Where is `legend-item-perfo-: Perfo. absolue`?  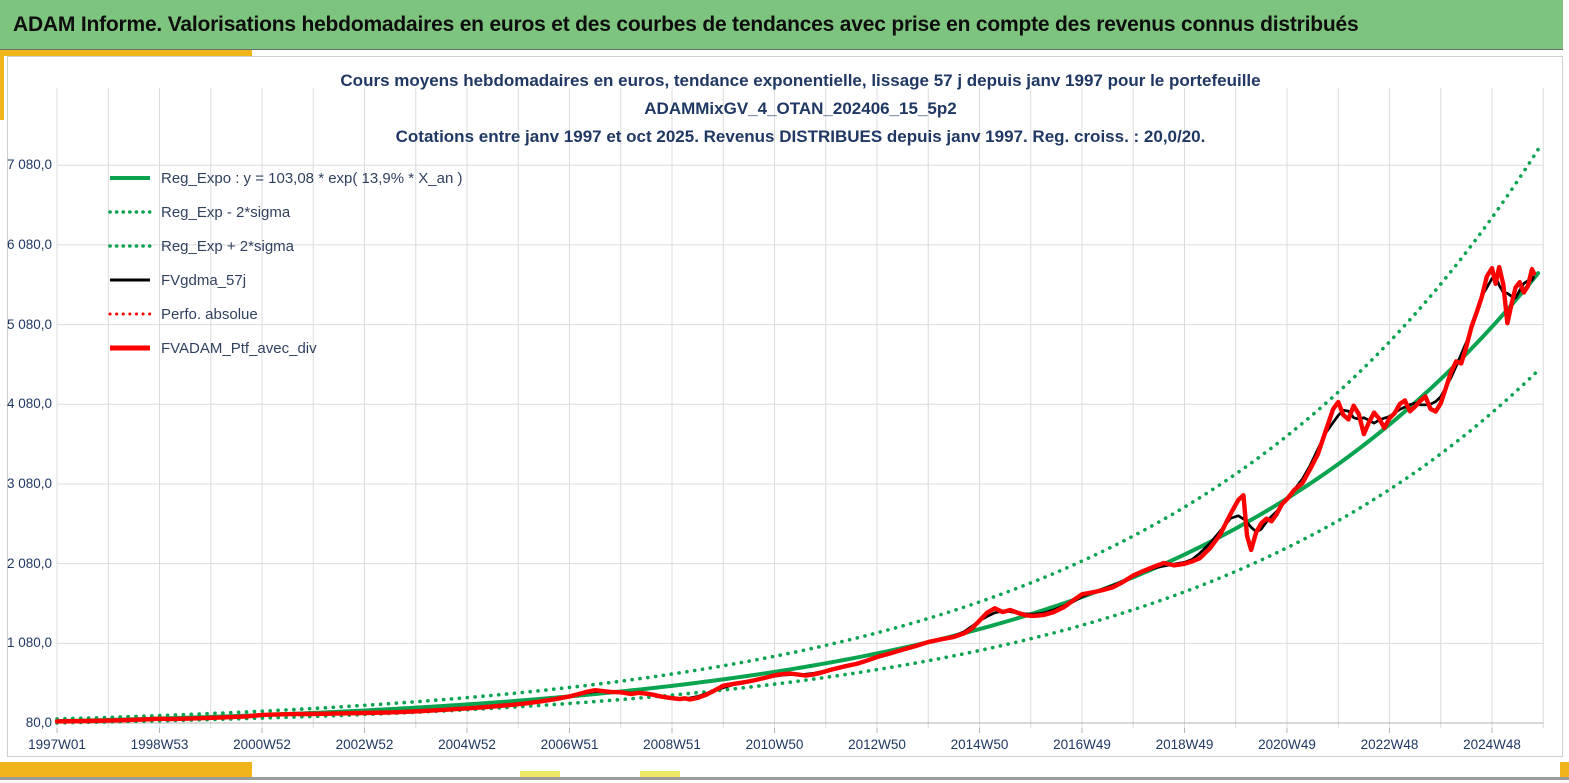 legend-item-perfo-: Perfo. absolue is located at coordinates (183, 314).